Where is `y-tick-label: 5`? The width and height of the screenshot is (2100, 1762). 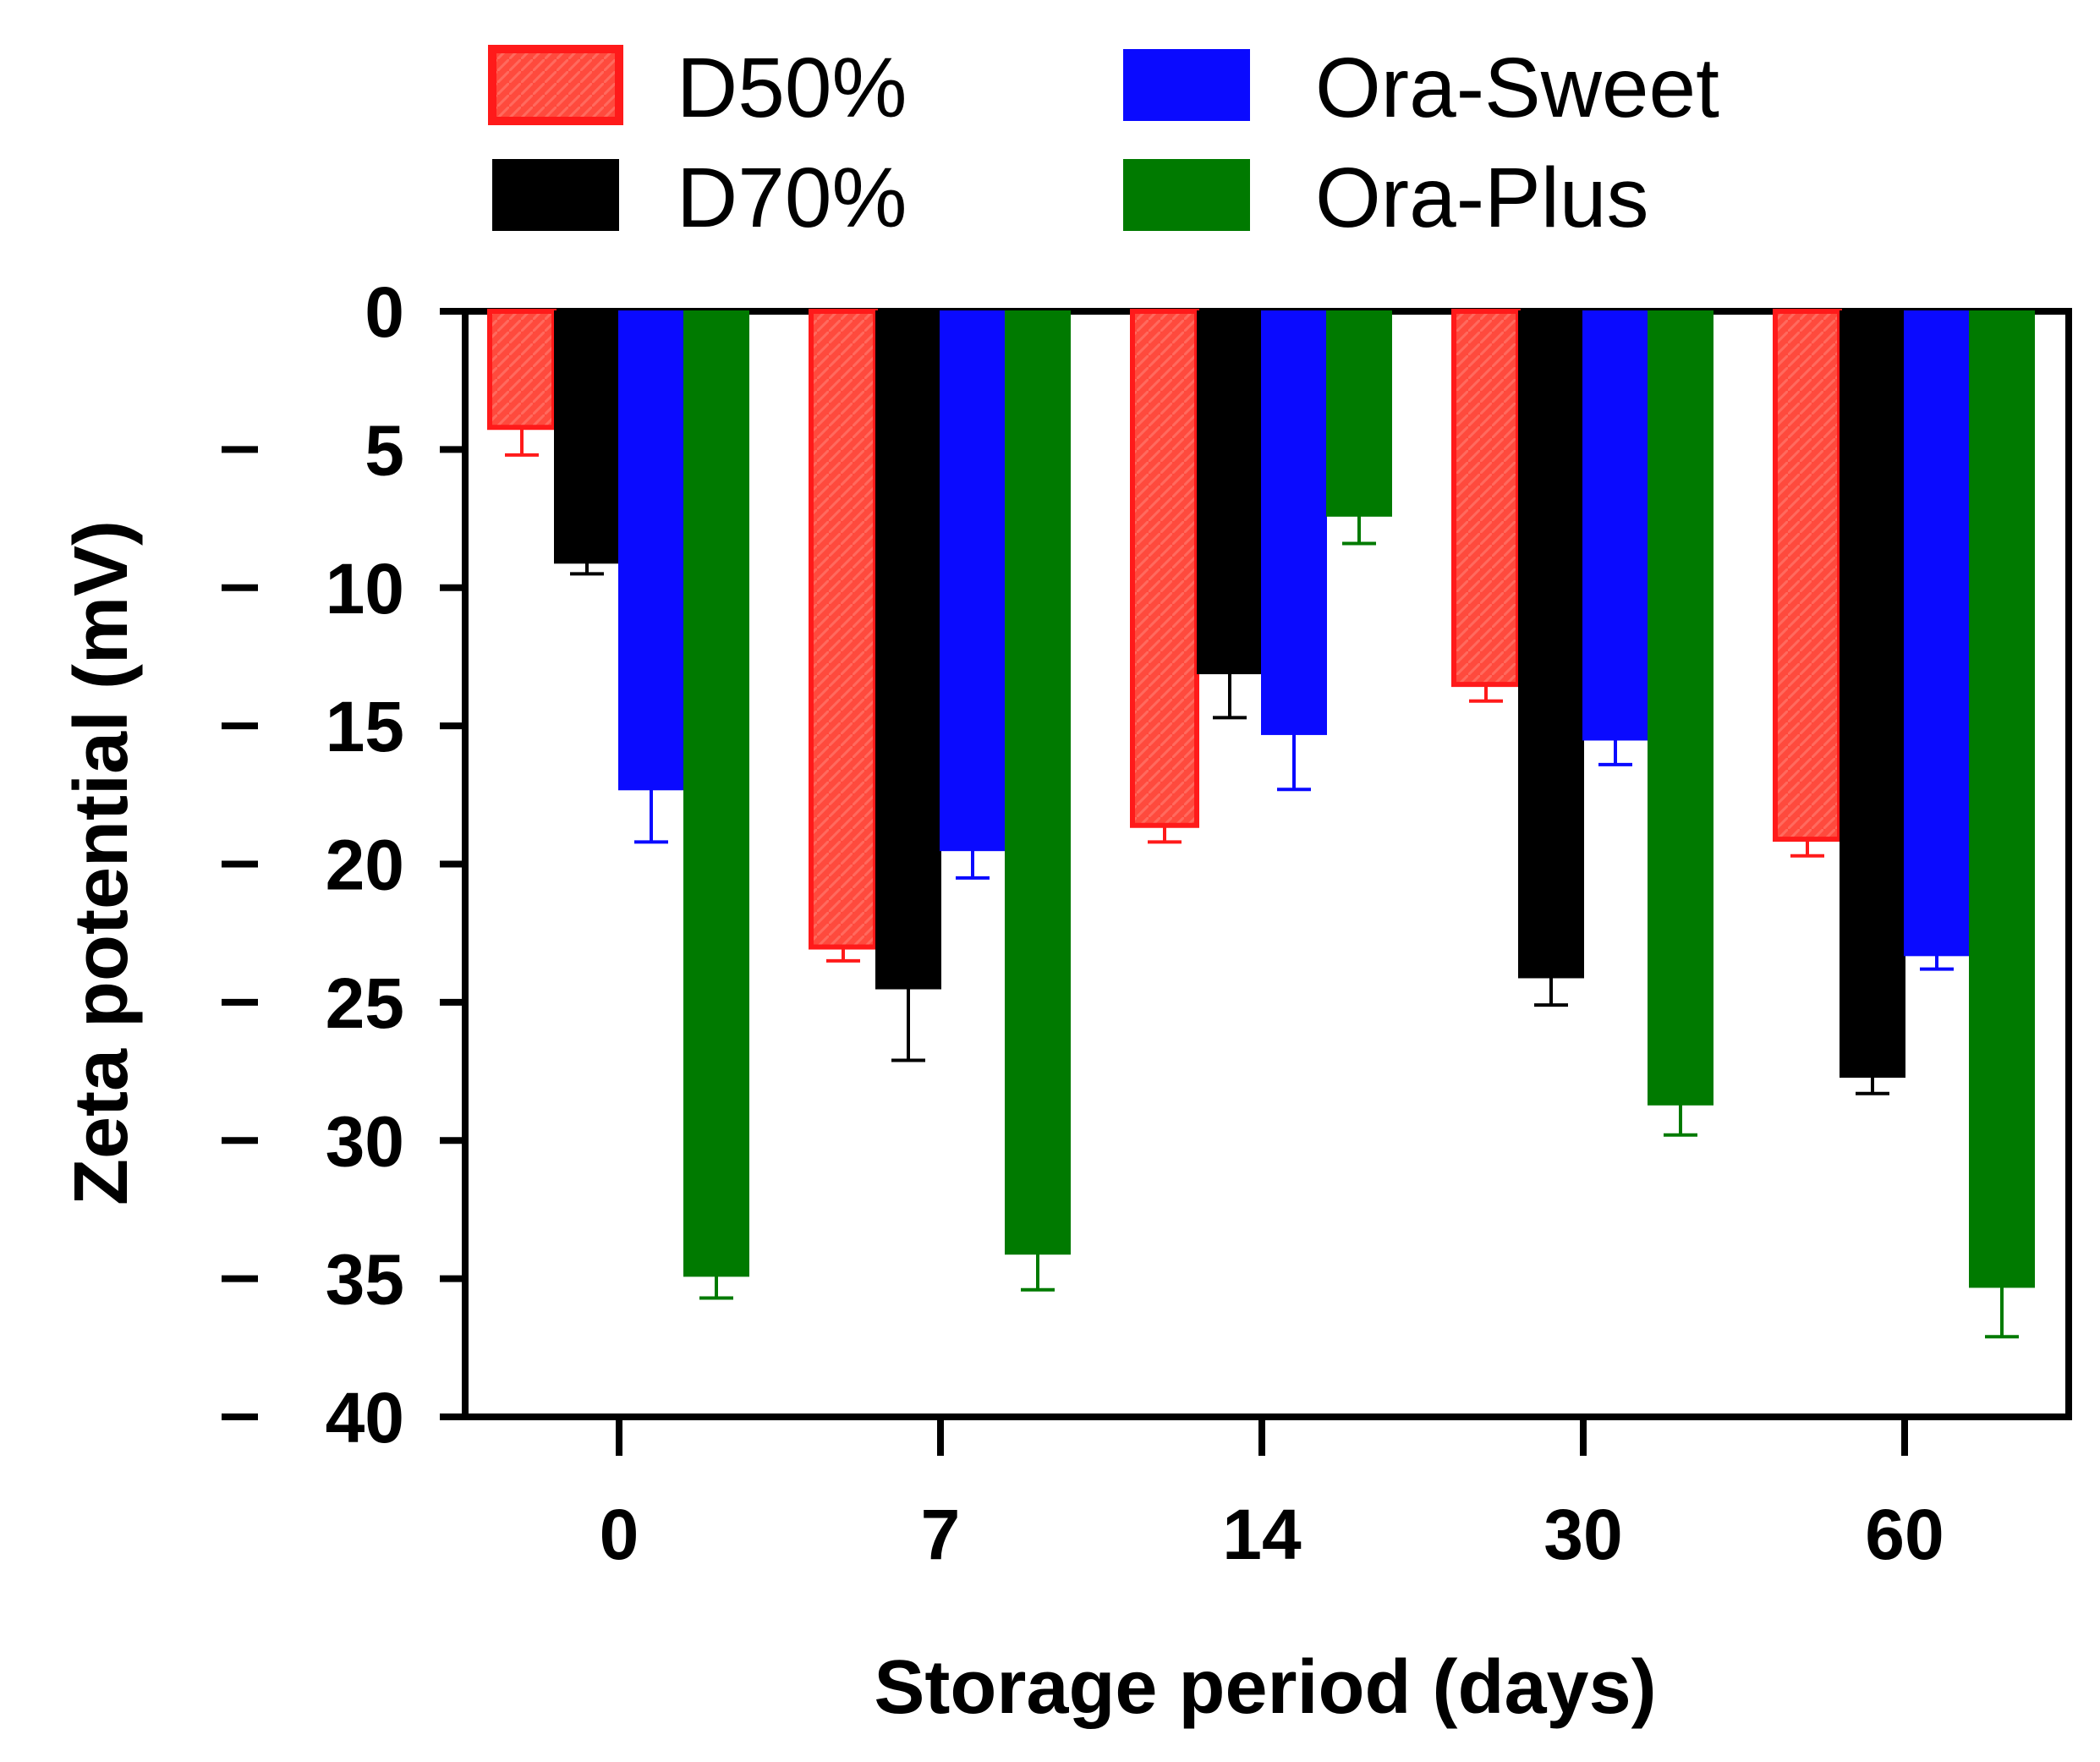
y-tick-label: 5 is located at coordinates (384, 450).